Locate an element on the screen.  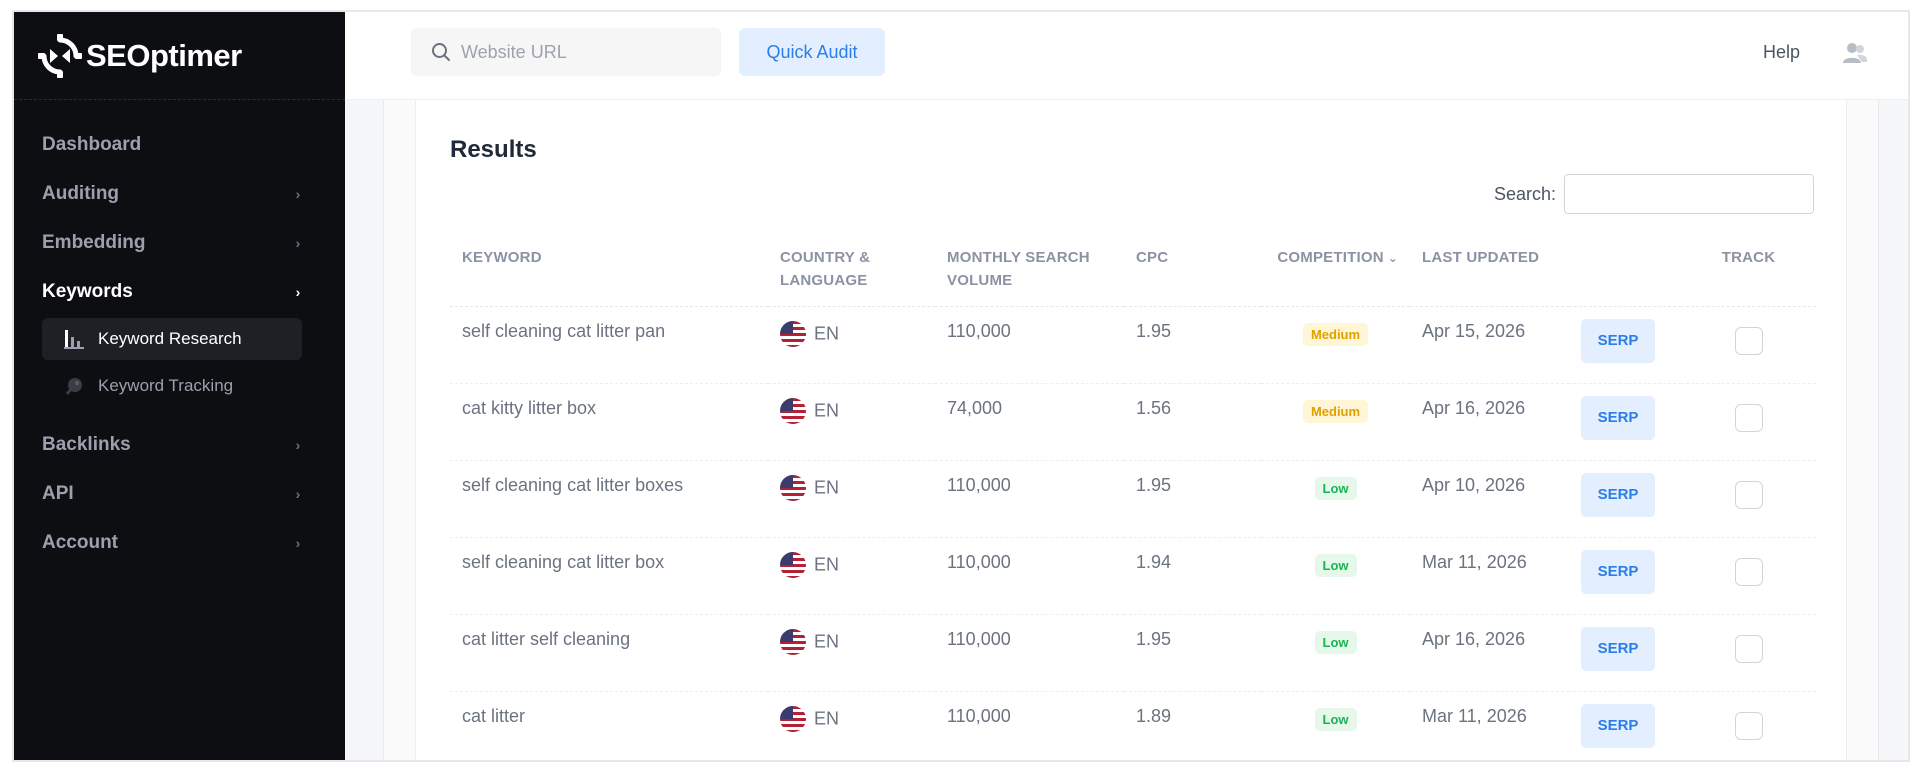
column-header-competition: COMPETITION ⌄ is located at coordinates (1335, 270).